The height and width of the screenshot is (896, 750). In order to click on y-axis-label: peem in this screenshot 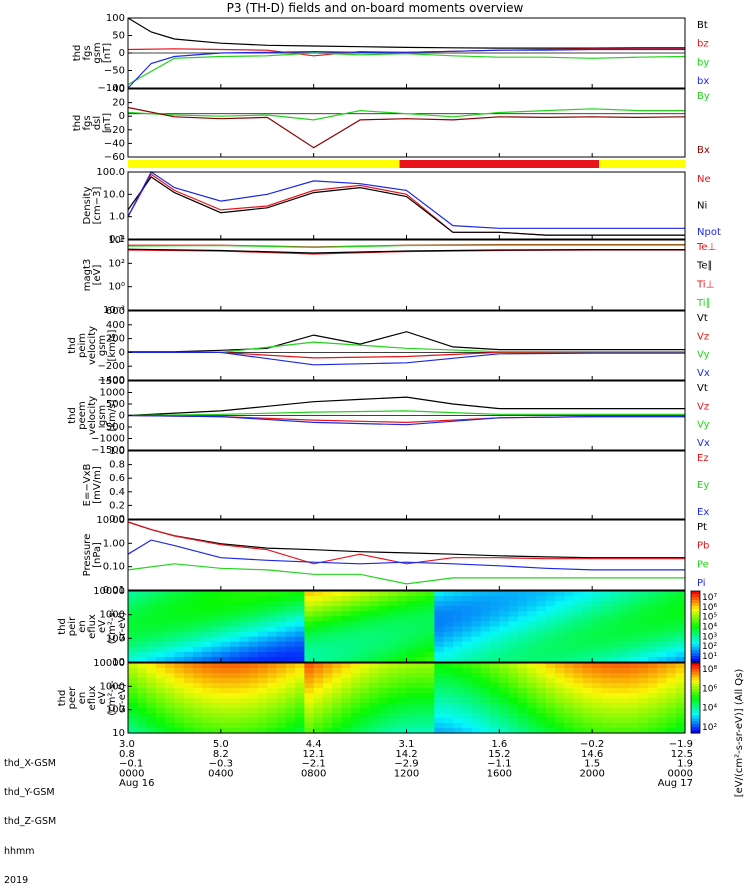, I will do `click(82, 415)`.